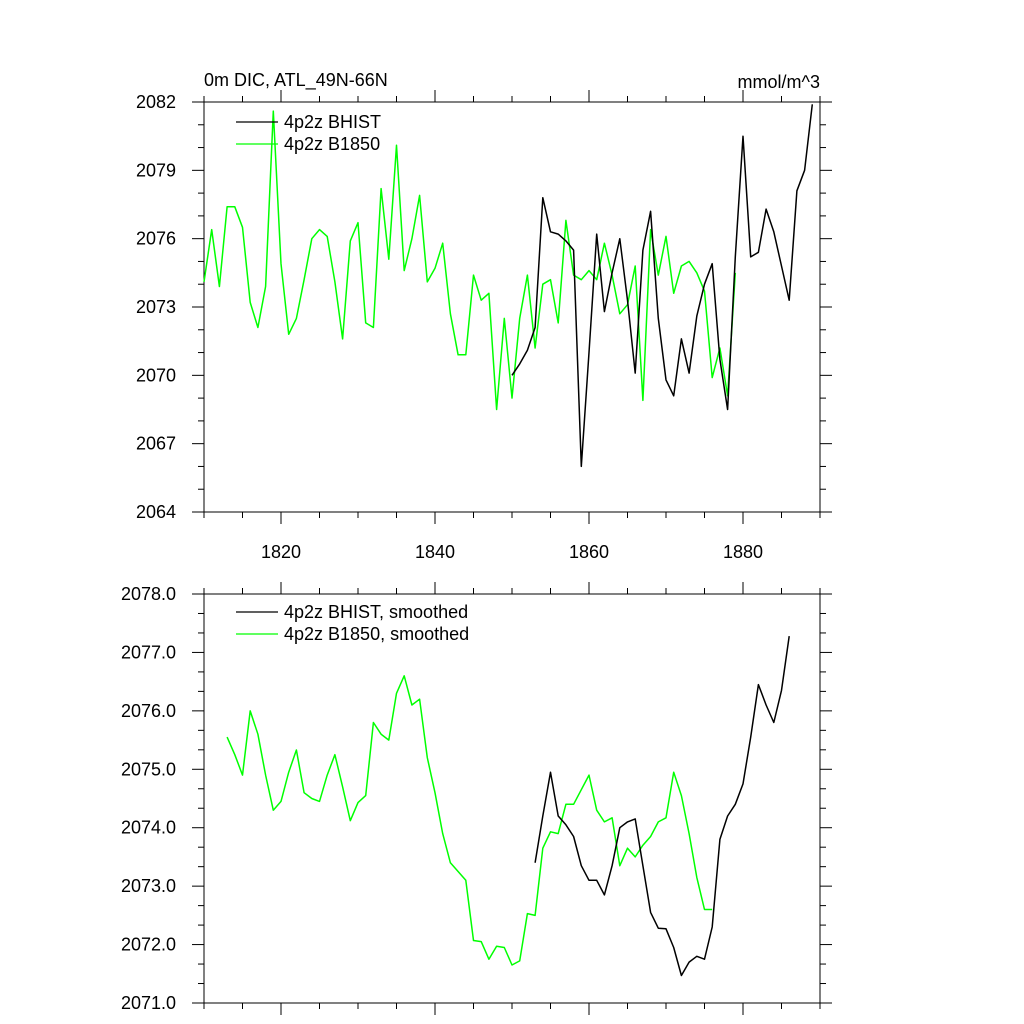 This screenshot has height=1024, width=1024. Describe the element at coordinates (779, 82) in the screenshot. I see `top-chart-units: mmol/m^3` at that location.